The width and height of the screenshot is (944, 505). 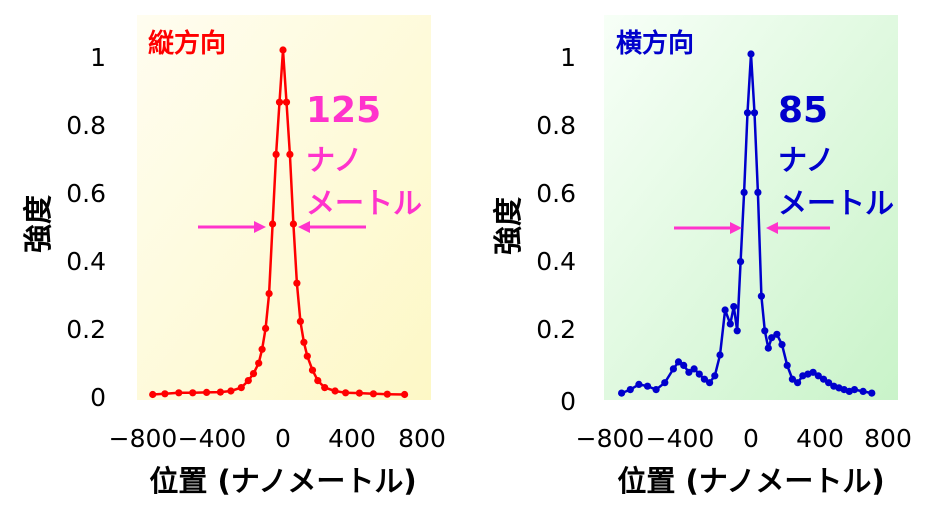 What do you see at coordinates (86, 125) in the screenshot?
I see `left-ytick-label: 0.8` at bounding box center [86, 125].